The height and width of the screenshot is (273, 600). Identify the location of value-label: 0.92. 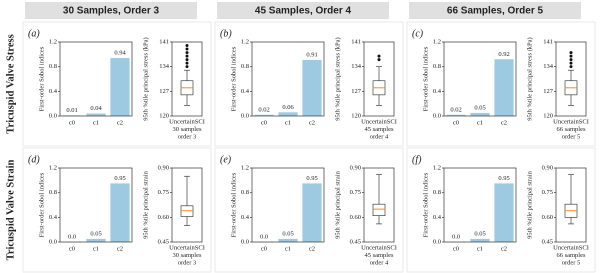
(503, 54).